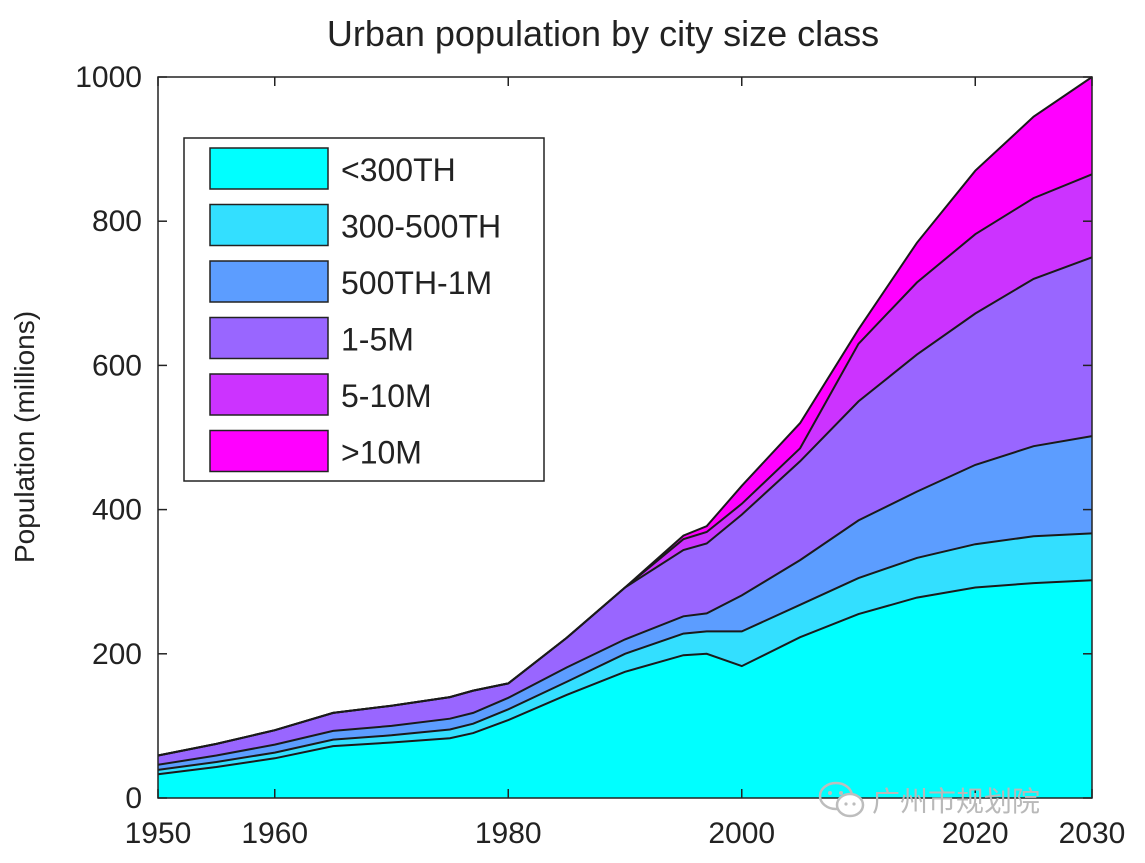  Describe the element at coordinates (158, 833) in the screenshot. I see `x-tick-label: 1950` at that location.